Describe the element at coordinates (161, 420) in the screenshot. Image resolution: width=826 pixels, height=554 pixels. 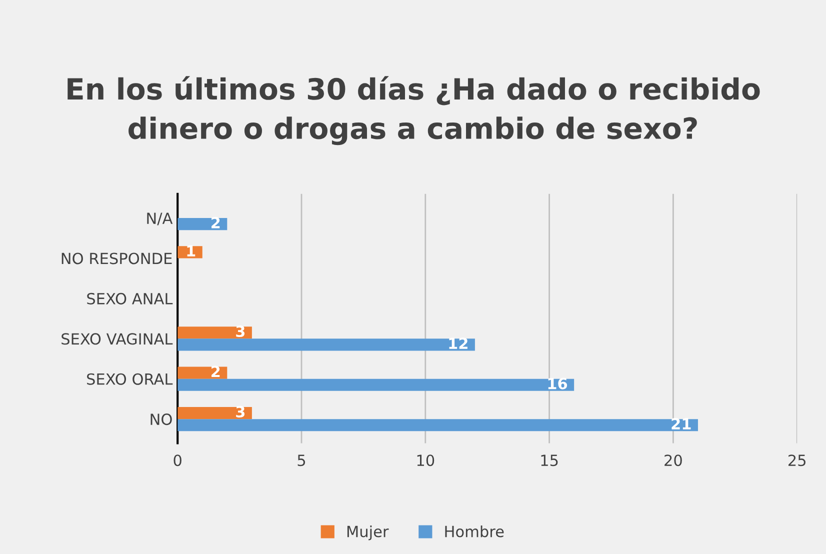
I see `y-tick-label: NO` at that location.